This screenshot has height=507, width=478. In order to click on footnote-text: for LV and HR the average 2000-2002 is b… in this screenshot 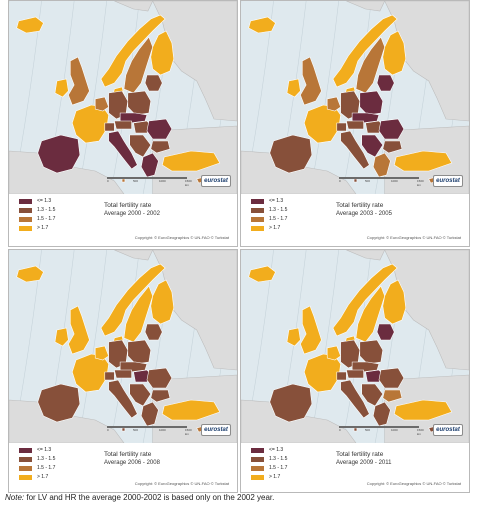, I will do `click(149, 497)`.